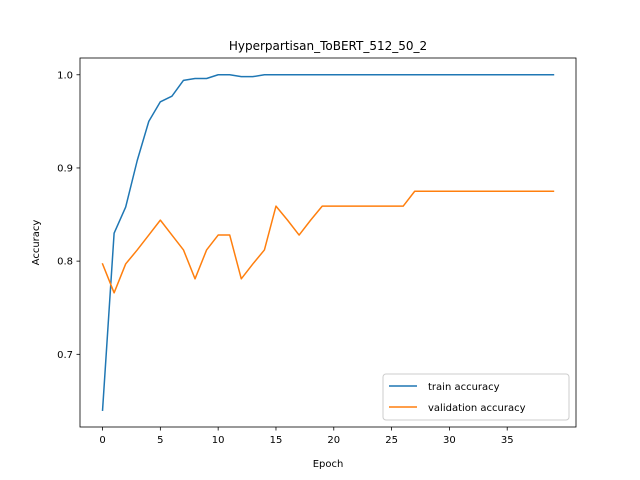  What do you see at coordinates (391, 440) in the screenshot?
I see `x-tick-label: 25` at bounding box center [391, 440].